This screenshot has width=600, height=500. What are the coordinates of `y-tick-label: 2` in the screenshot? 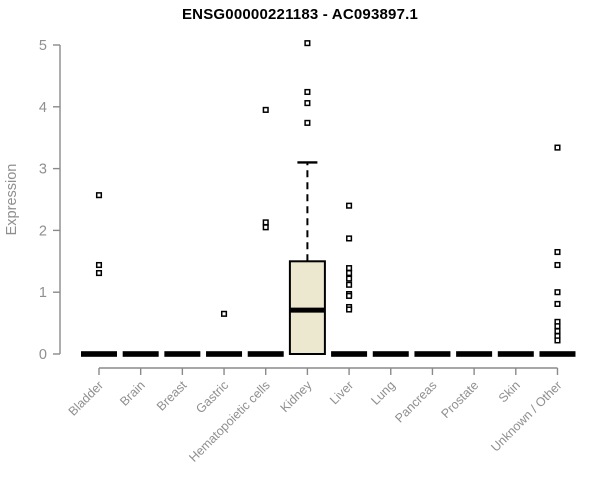 It's located at (43, 231).